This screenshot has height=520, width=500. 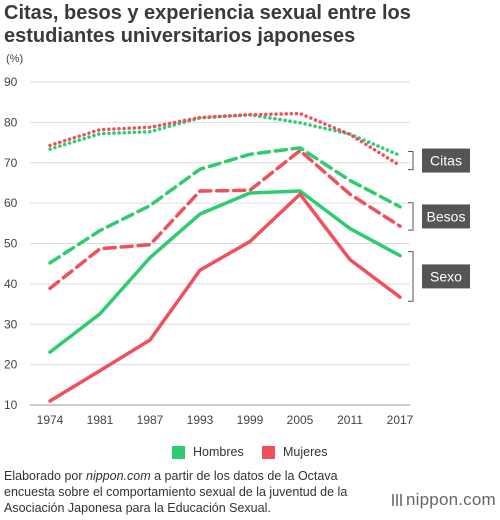 I want to click on x-tick-label: 1981, so click(x=100, y=420).